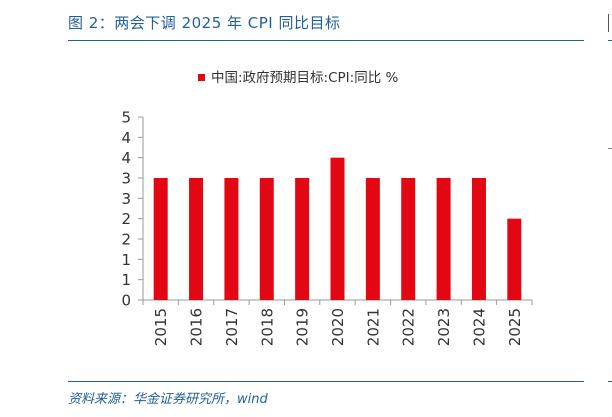 The image size is (612, 417). I want to click on x-tick-label: 2019, so click(303, 327).